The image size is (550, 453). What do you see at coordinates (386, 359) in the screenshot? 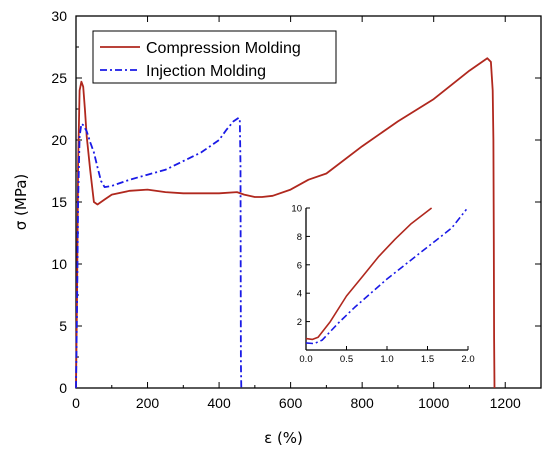
I see `inset-x-tick-label: 1.0` at bounding box center [386, 359].